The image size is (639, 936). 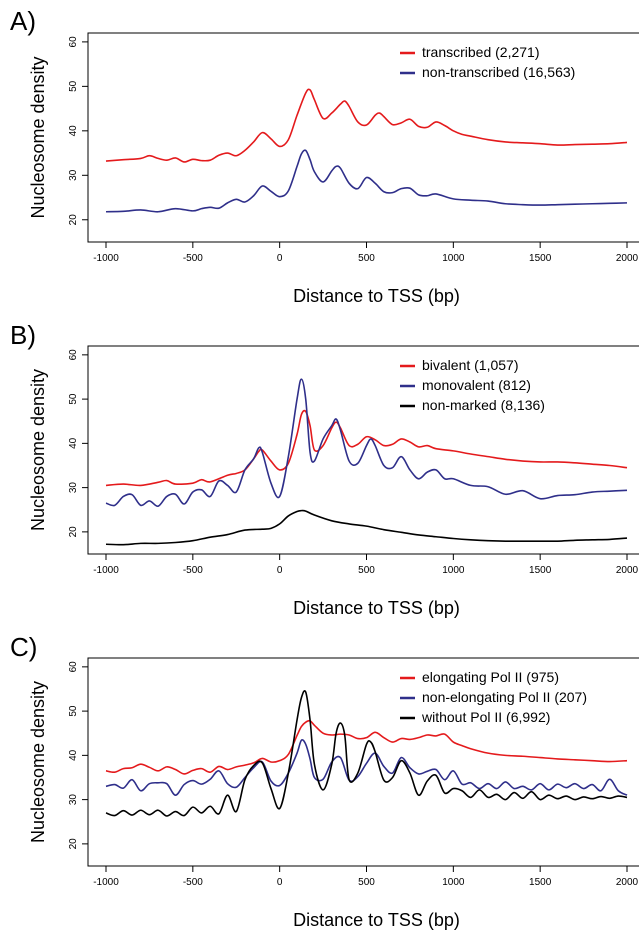 I want to click on panel-letter: C), so click(x=23, y=647).